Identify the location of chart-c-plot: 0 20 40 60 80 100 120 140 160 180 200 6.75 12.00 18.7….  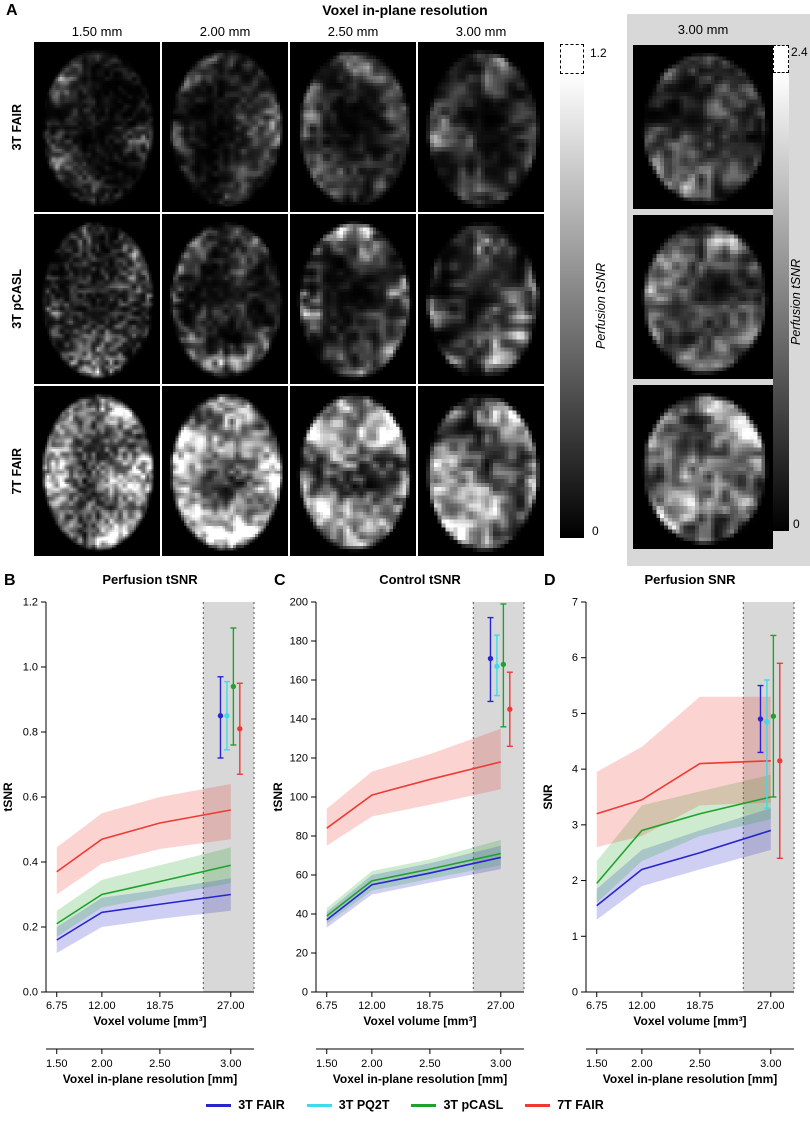
(398, 841).